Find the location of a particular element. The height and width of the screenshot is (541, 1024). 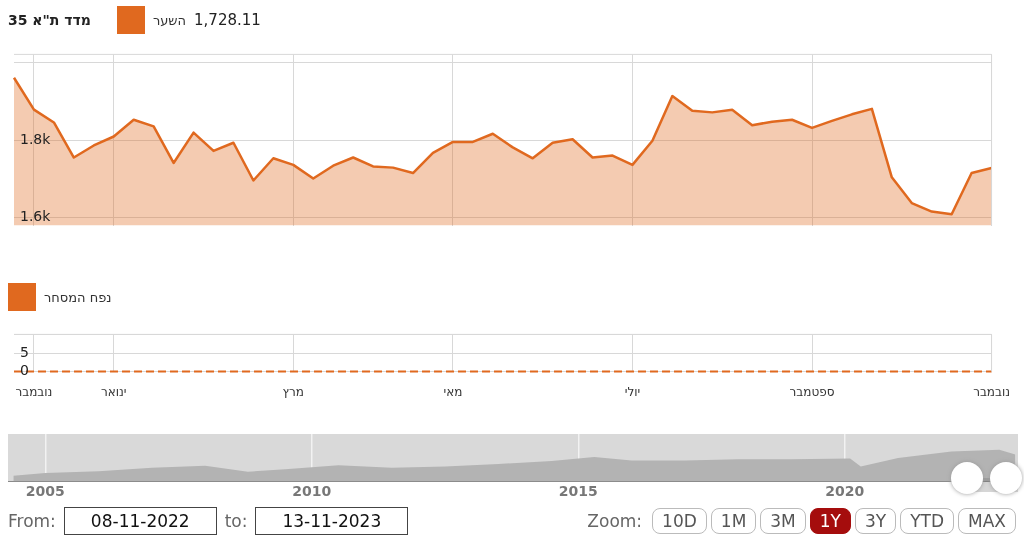

text: 1,728.11 is located at coordinates (227, 20).